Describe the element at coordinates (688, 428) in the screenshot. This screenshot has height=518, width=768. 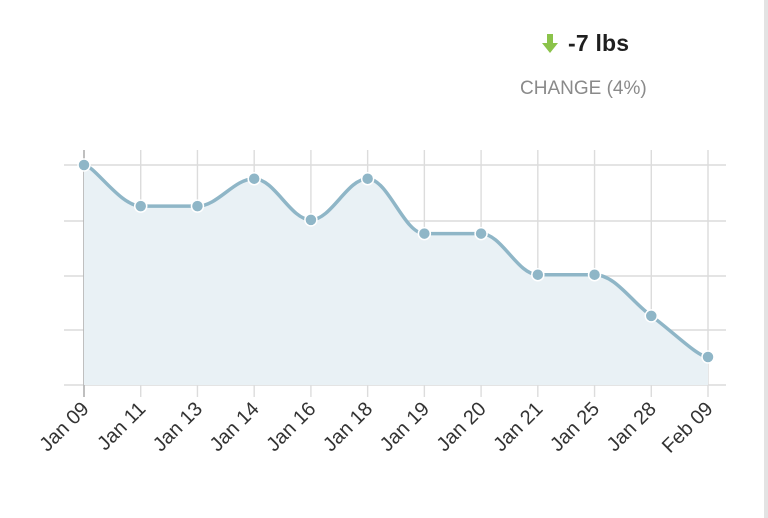
I see `x-tick-label: Feb 09` at that location.